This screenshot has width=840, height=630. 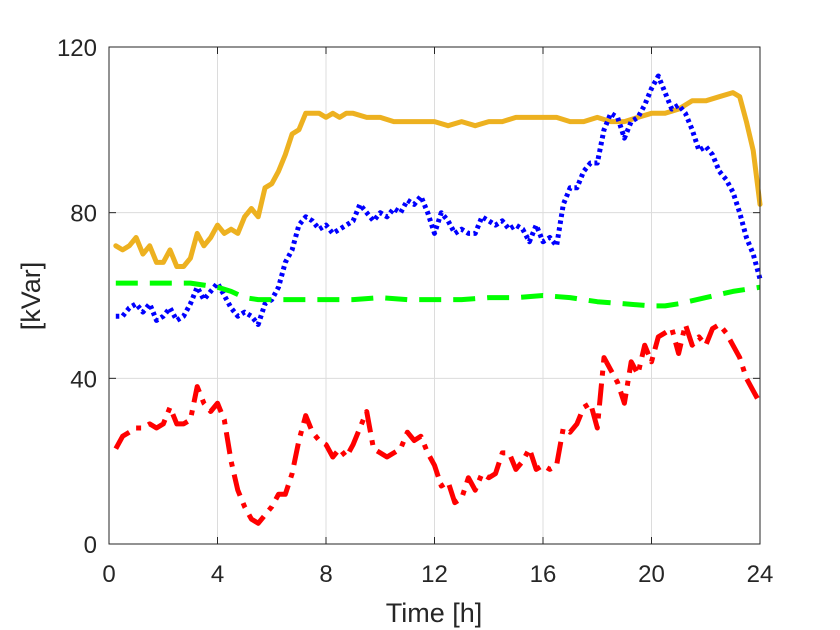 What do you see at coordinates (90, 545) in the screenshot?
I see `y-tick-label: 0` at bounding box center [90, 545].